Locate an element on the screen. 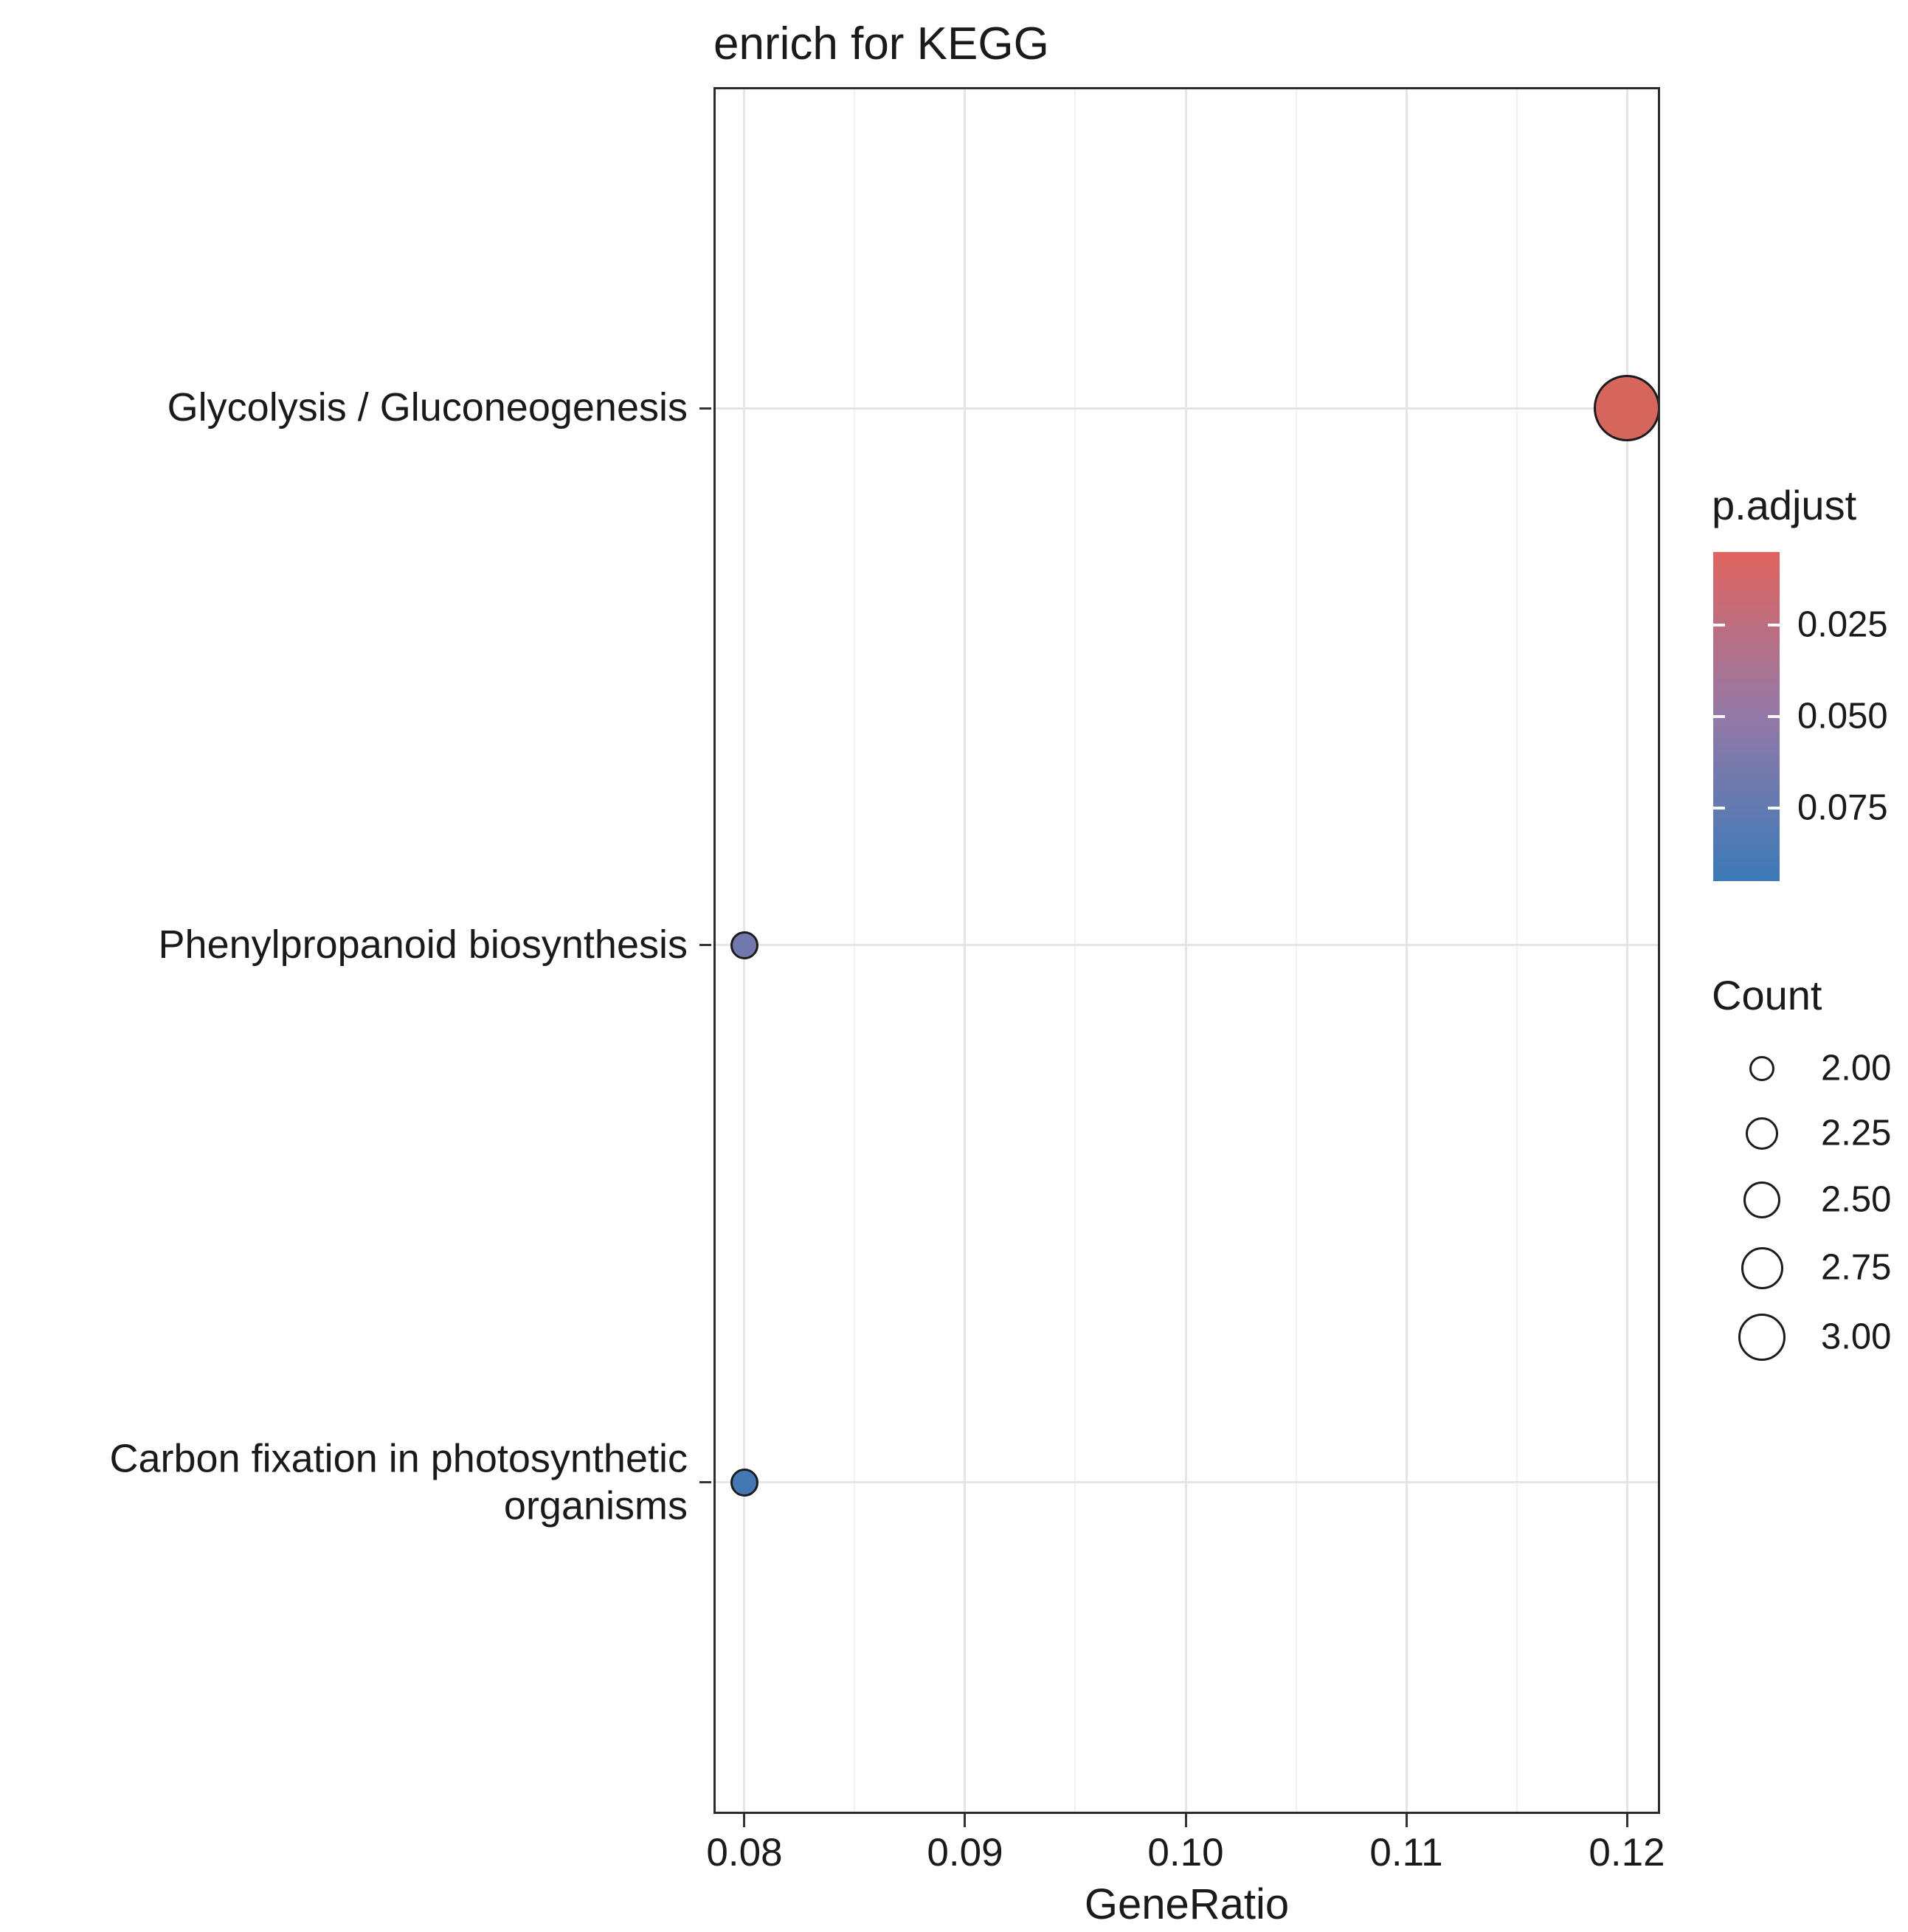 The height and width of the screenshot is (1932, 1908). x-tick-label: 0.11 is located at coordinates (1406, 1852).